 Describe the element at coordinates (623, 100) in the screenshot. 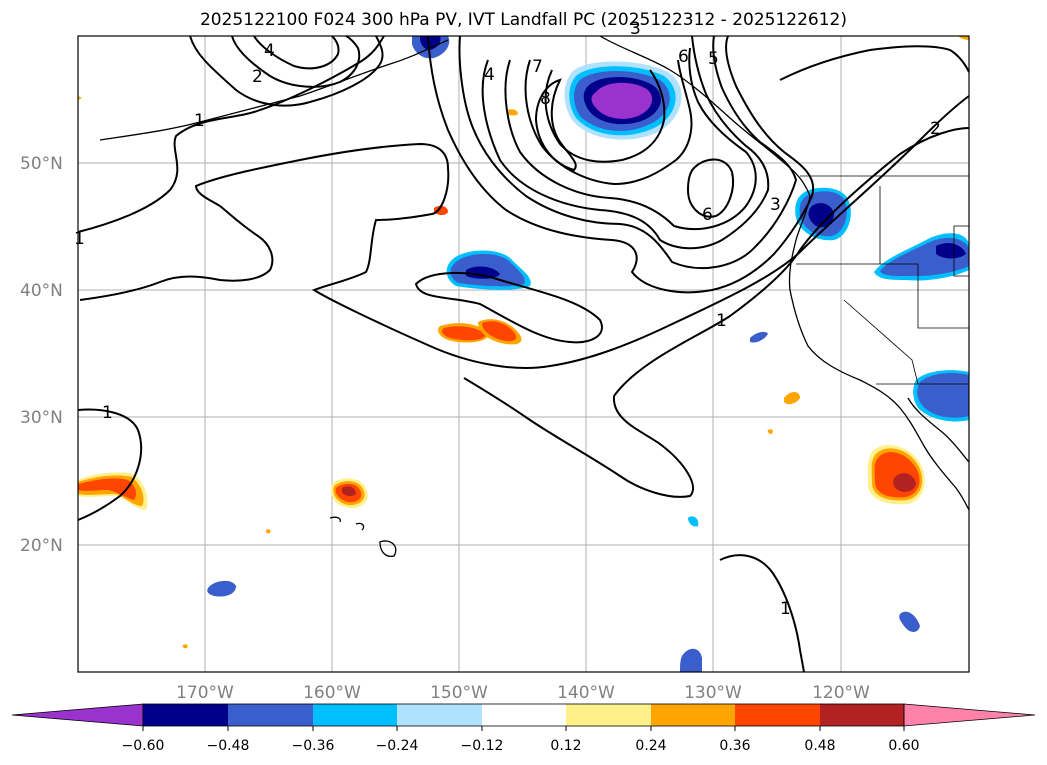

I see `negative-anomaly-gulf-of-alaska` at that location.